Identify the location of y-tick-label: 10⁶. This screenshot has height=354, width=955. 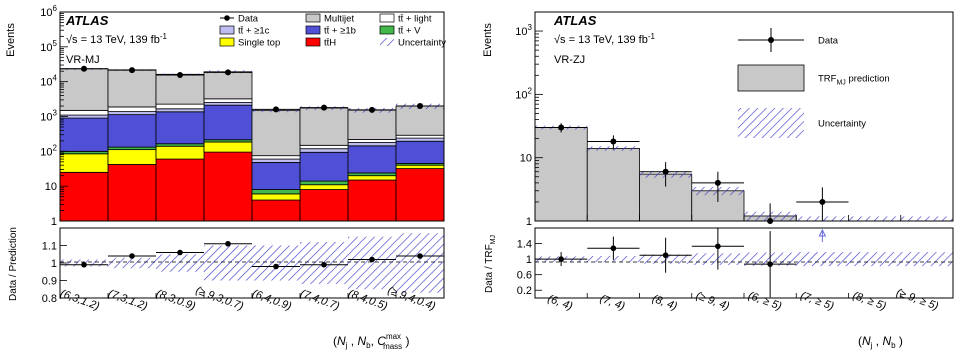
(48, 11).